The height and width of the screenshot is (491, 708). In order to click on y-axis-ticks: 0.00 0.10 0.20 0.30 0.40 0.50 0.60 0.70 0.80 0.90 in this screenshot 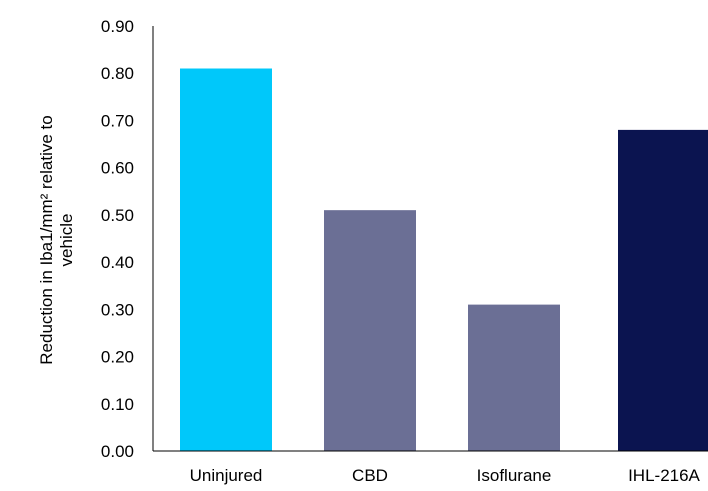, I will do `click(117, 239)`.